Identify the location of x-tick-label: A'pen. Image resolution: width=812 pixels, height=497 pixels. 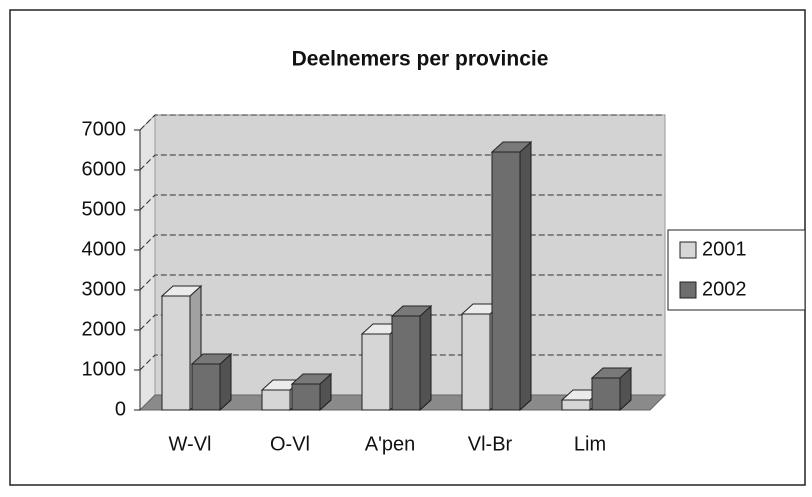
(390, 444).